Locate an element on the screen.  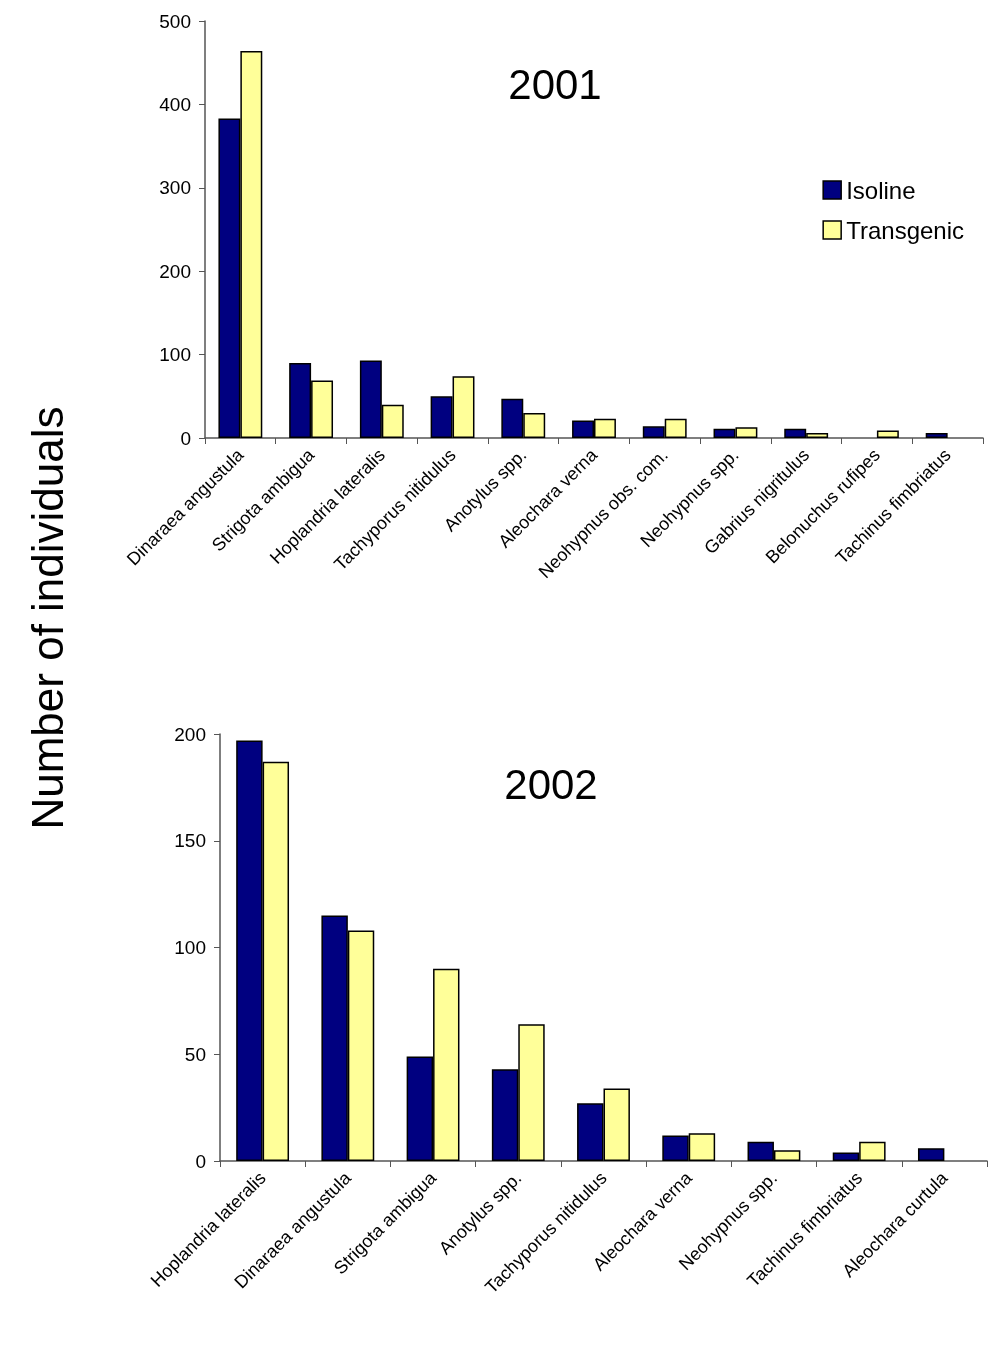
legend-label: Transgenic is located at coordinates (905, 230).